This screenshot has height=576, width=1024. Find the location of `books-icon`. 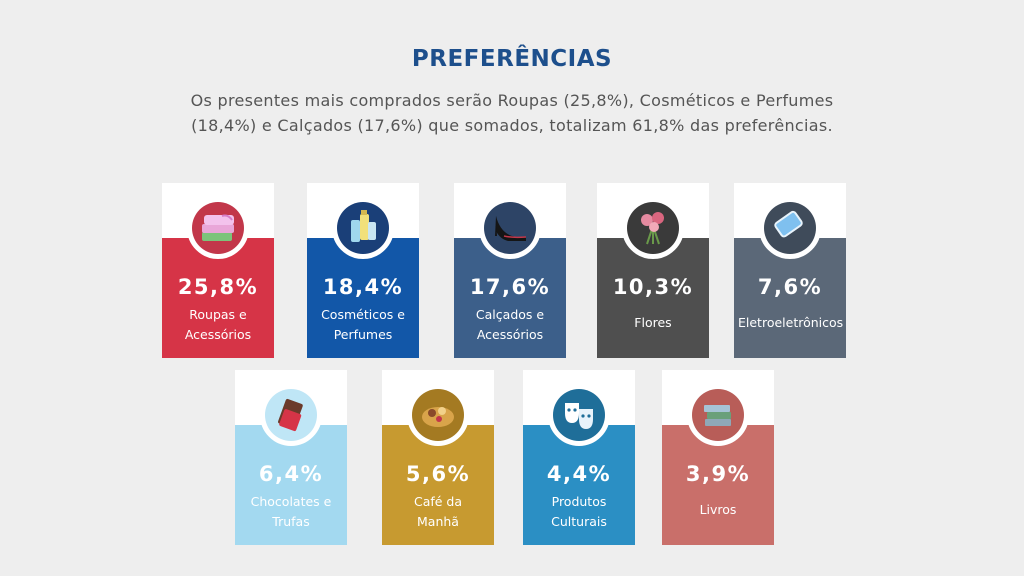

books-icon is located at coordinates (718, 415).